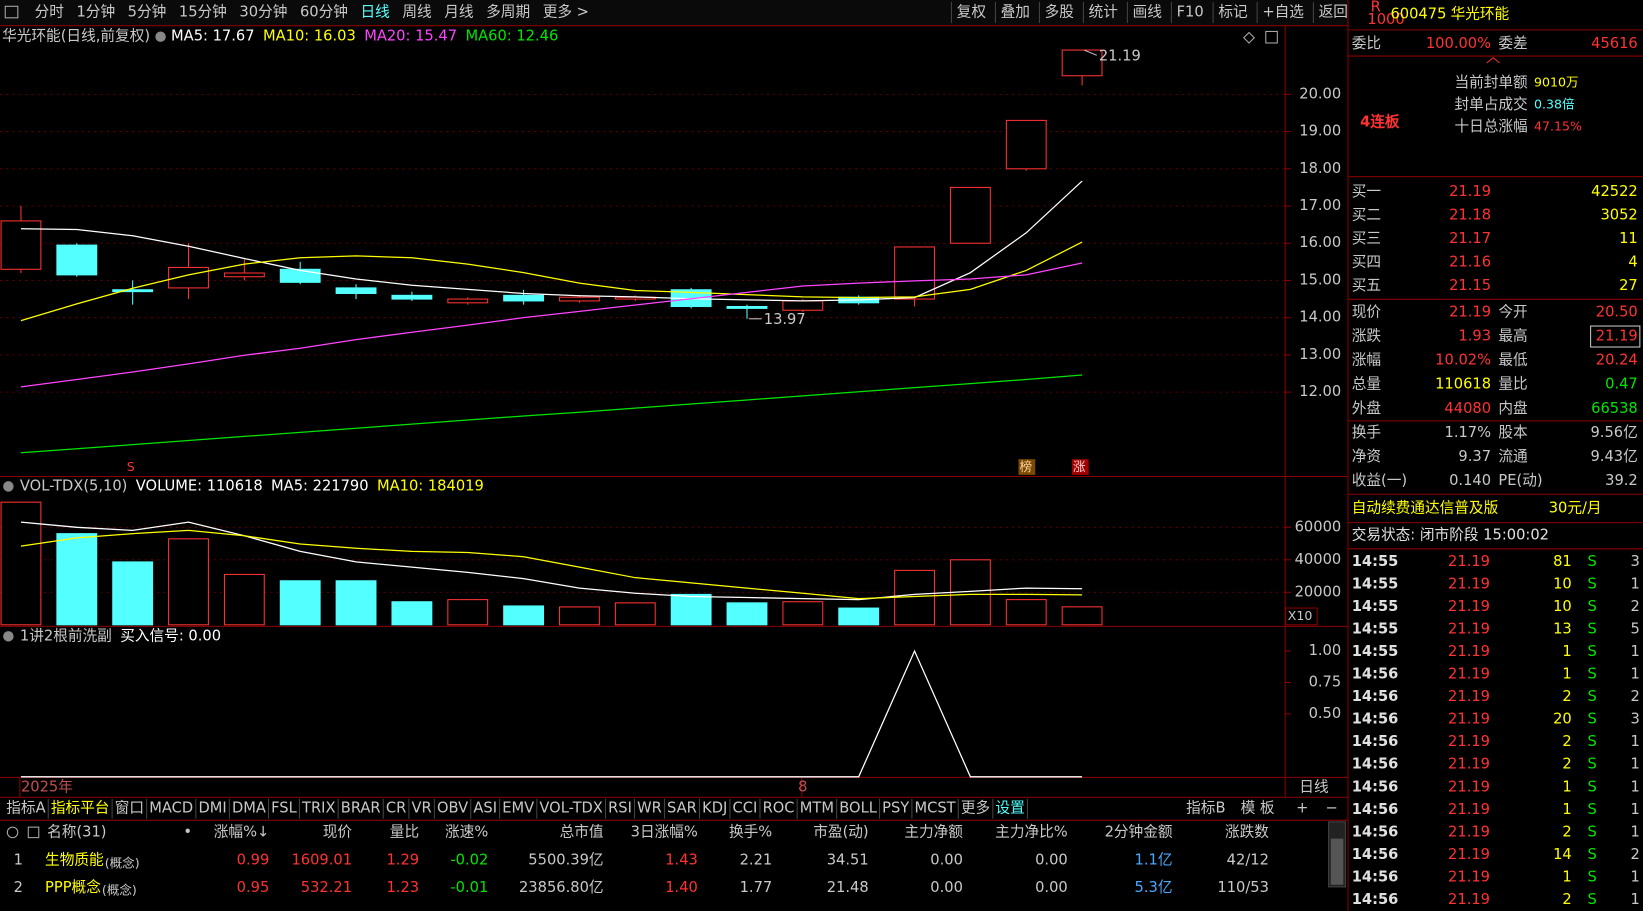 The height and width of the screenshot is (911, 1643). What do you see at coordinates (95, 12) in the screenshot?
I see `toolbar-tab: 1分钟` at bounding box center [95, 12].